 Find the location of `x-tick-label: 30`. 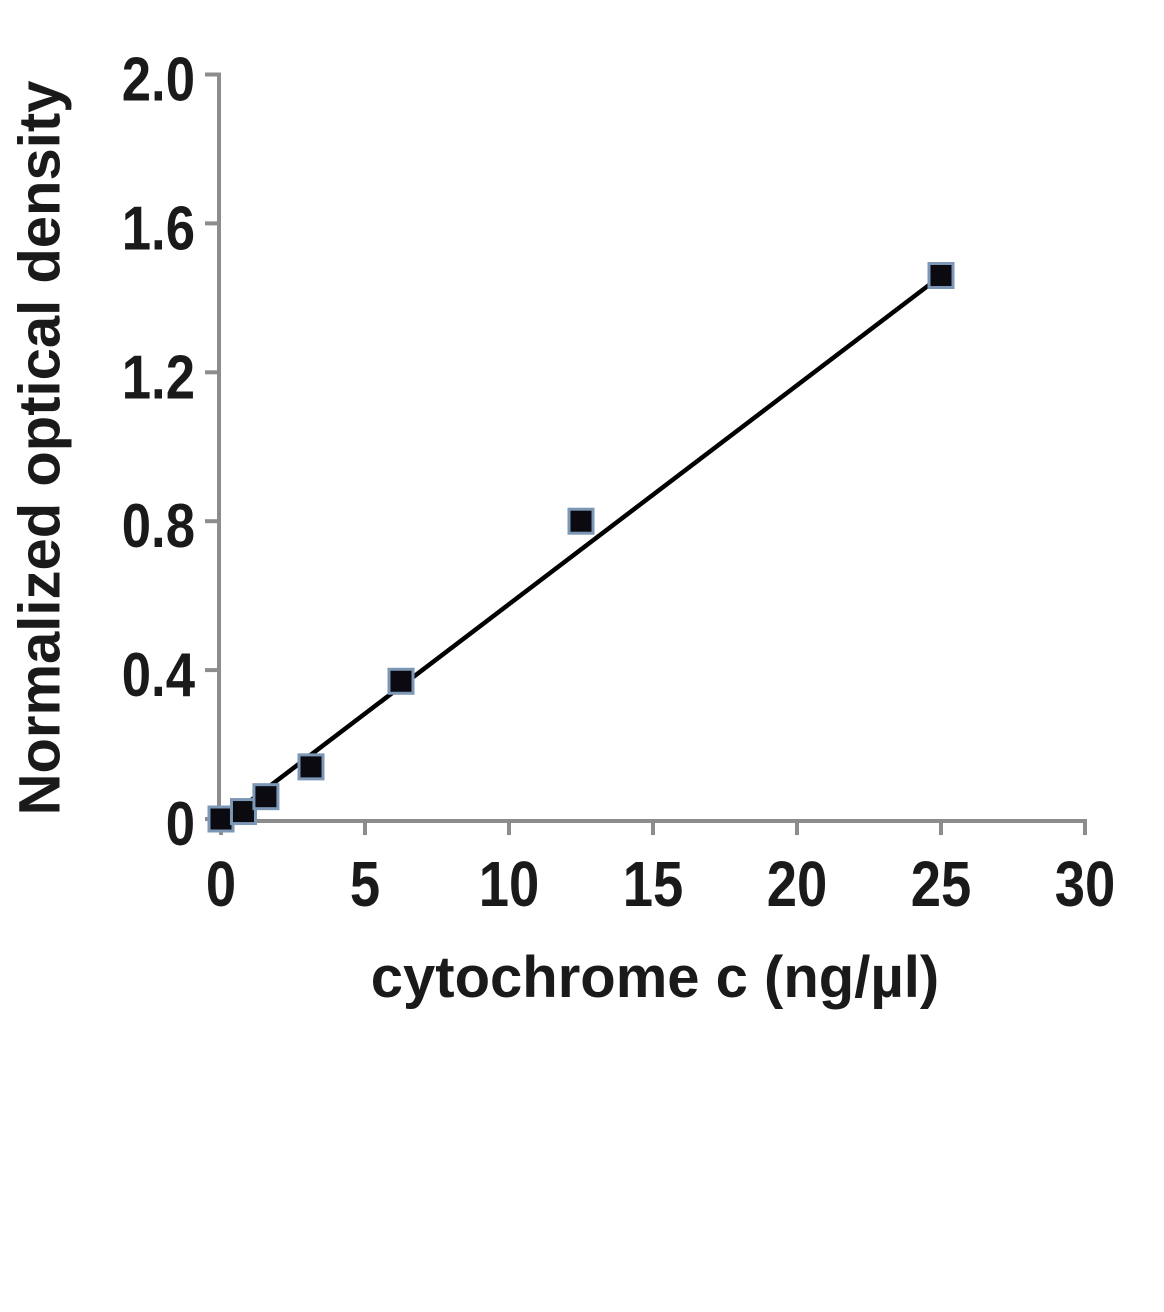

x-tick-label: 30 is located at coordinates (1085, 884).